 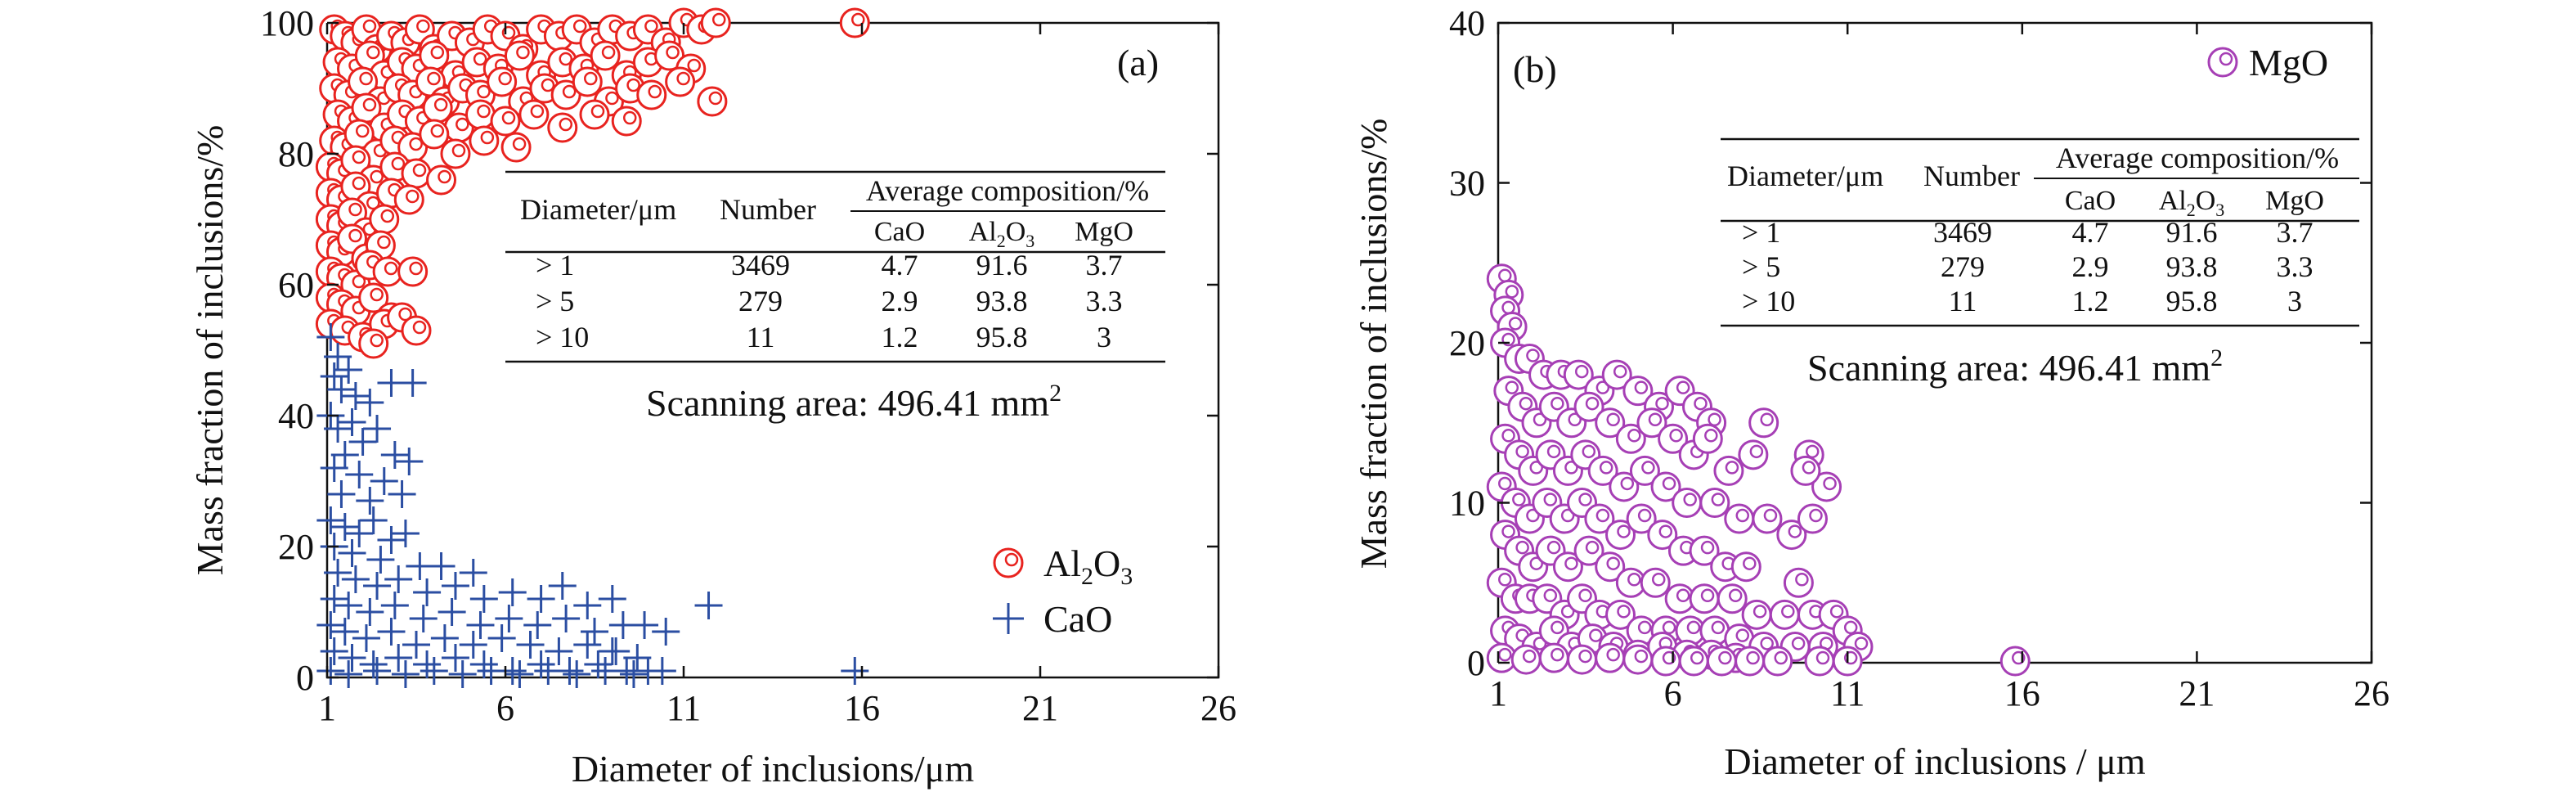 I want to click on x-tick-label: 1, so click(x=327, y=708).